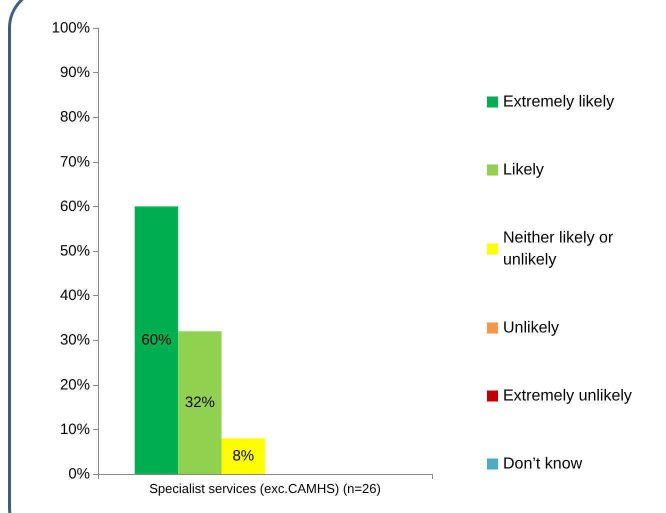 The image size is (666, 513). I want to click on y-tick-label: 70%, so click(75, 161).